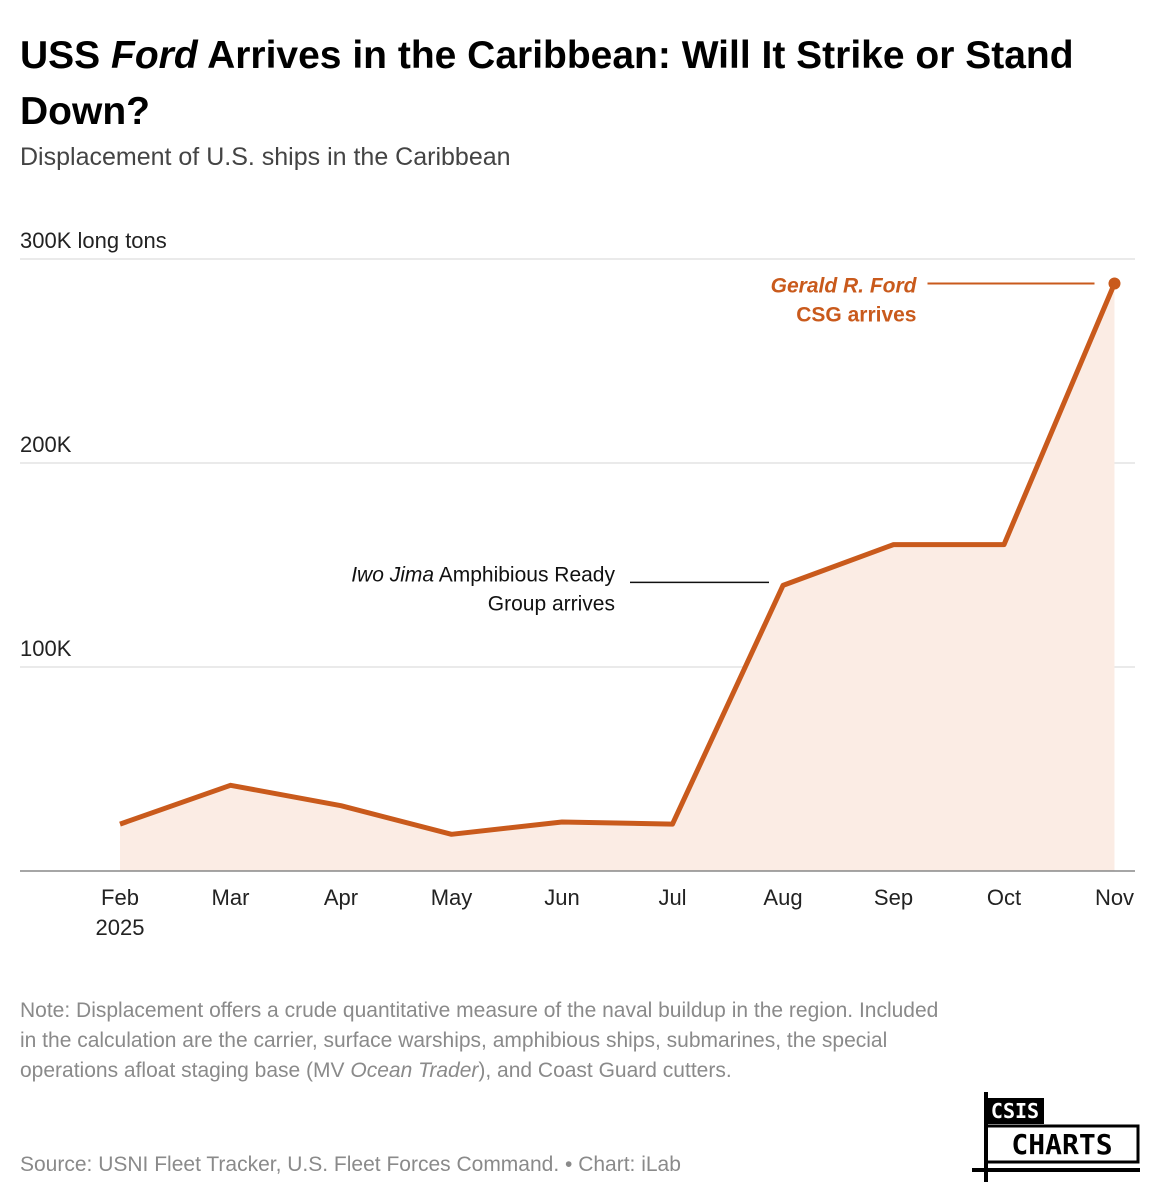 The width and height of the screenshot is (1160, 1200). What do you see at coordinates (1015, 1111) in the screenshot?
I see `svg-text: CSIS` at bounding box center [1015, 1111].